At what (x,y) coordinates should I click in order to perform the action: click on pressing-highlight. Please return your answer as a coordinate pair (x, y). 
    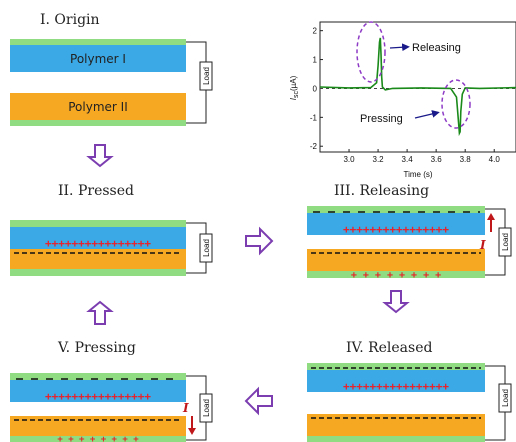
    Looking at the image, I should click on (456, 104).